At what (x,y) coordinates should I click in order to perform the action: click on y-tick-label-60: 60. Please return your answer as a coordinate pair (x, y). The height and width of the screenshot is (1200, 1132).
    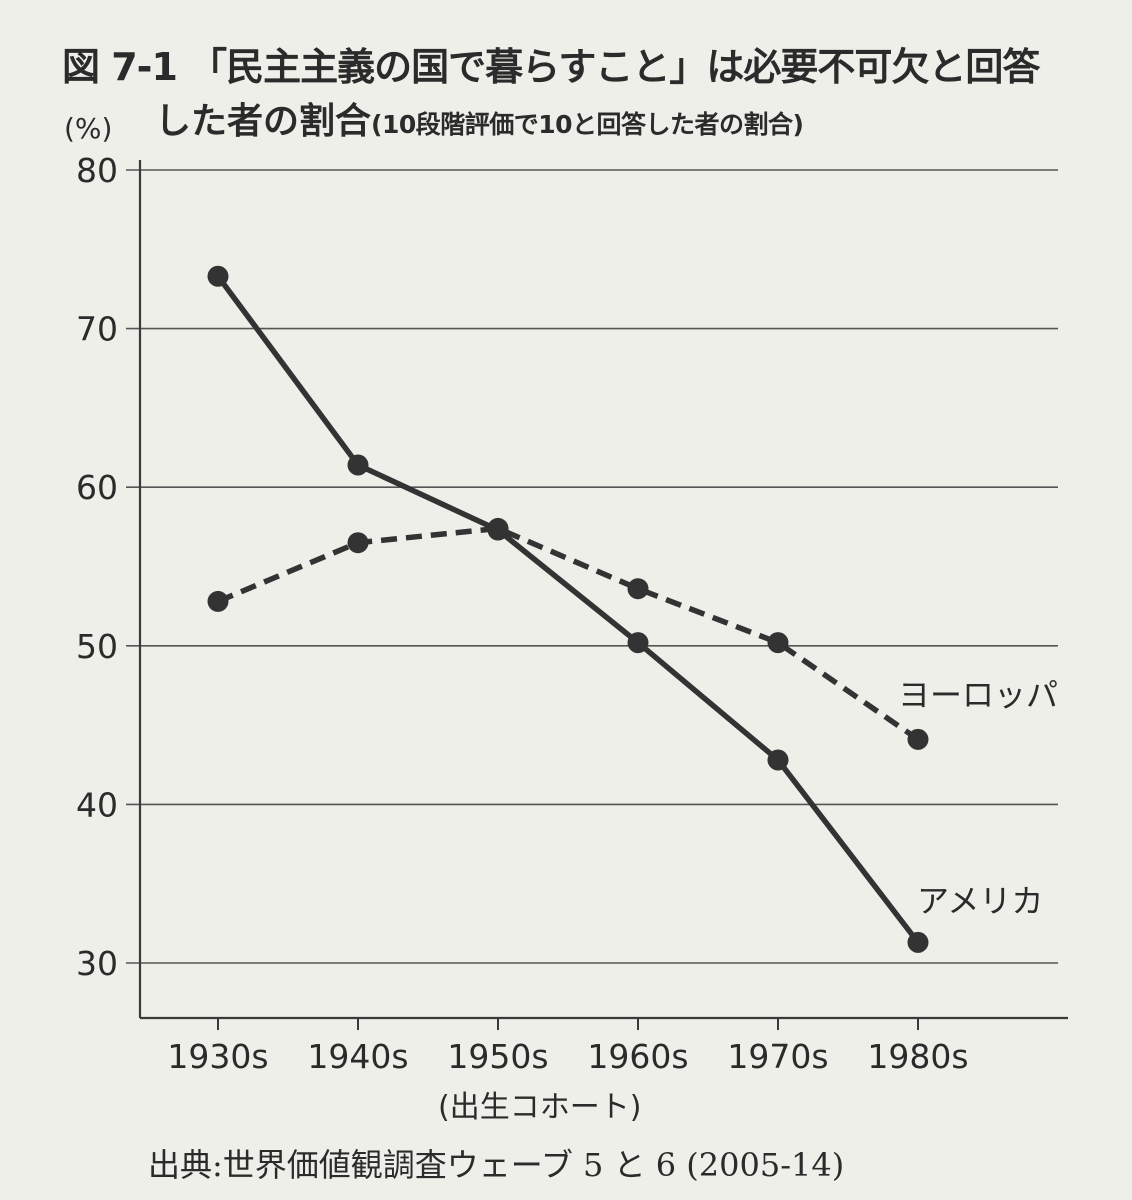
    Looking at the image, I should click on (97, 487).